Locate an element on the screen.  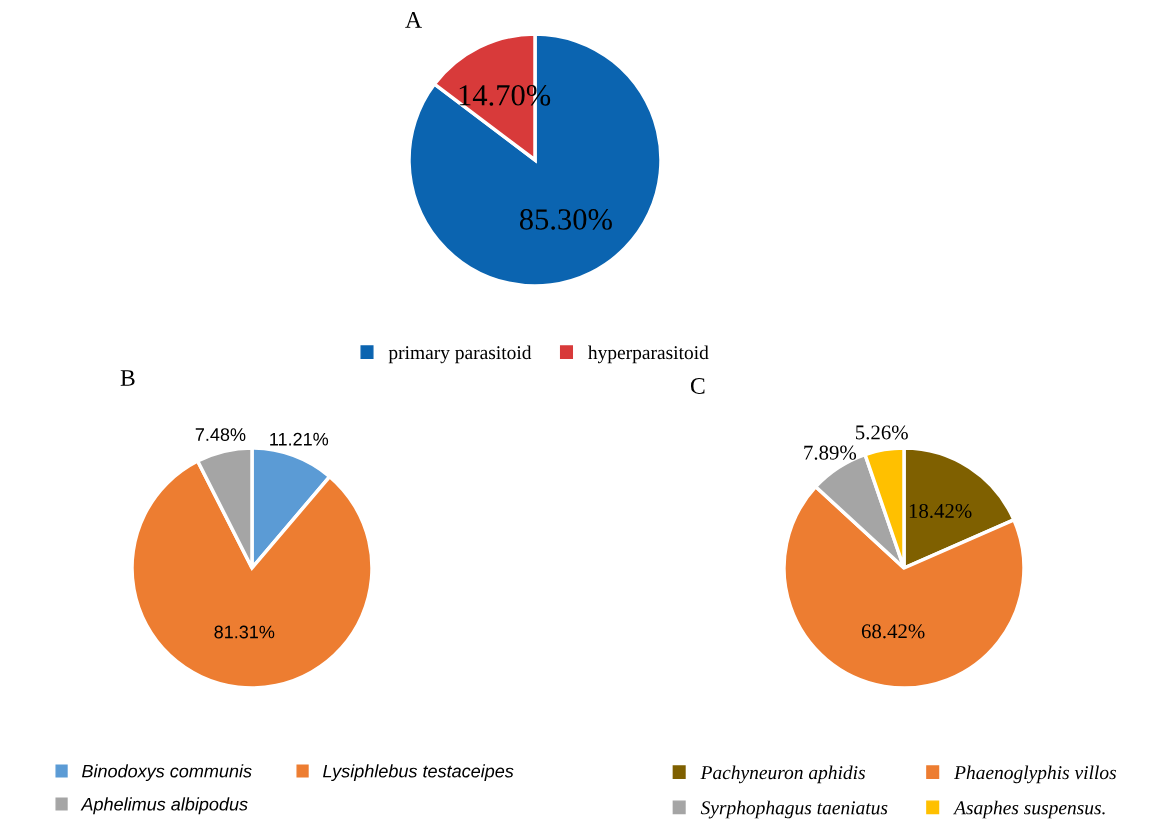
legend-label: Phaenoglyphis villos is located at coordinates (1035, 774).